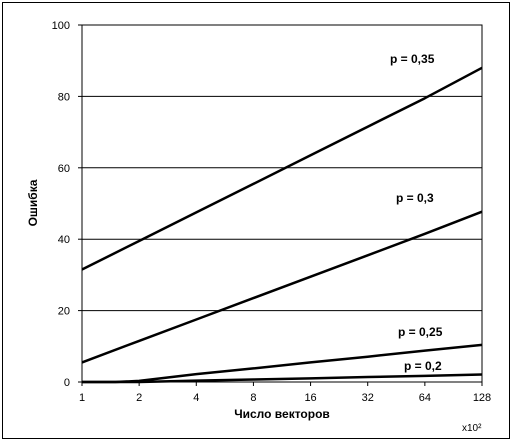  I want to click on x-tick-label: 4, so click(196, 398).